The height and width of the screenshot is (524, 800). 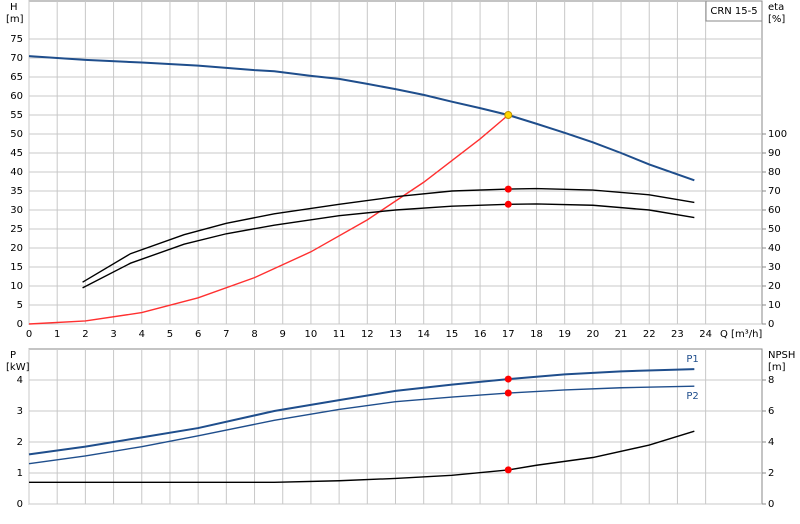 I want to click on y-tick-label: 5, so click(x=20, y=305).